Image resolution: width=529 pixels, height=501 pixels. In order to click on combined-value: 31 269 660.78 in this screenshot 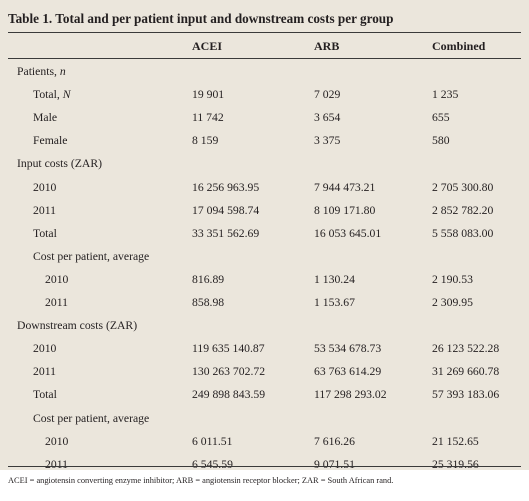, I will do `click(466, 372)`.